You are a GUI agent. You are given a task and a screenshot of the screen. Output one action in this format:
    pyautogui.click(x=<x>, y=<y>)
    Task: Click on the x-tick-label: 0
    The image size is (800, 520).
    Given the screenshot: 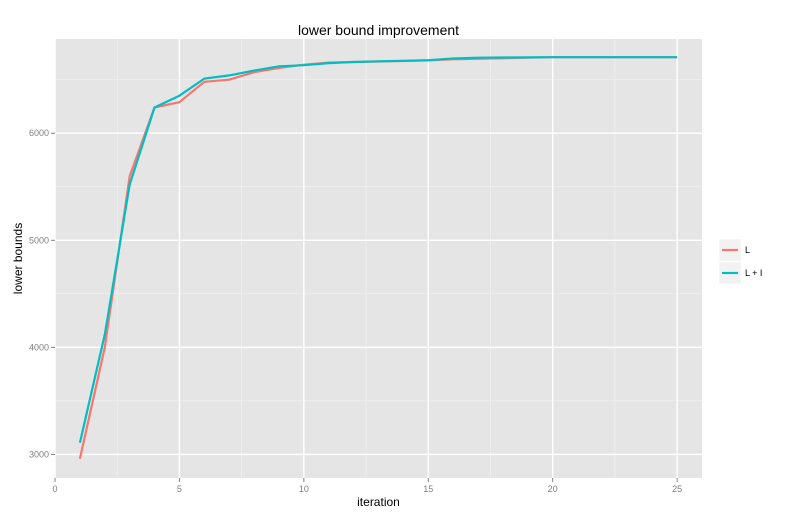 What is the action you would take?
    pyautogui.click(x=54, y=489)
    